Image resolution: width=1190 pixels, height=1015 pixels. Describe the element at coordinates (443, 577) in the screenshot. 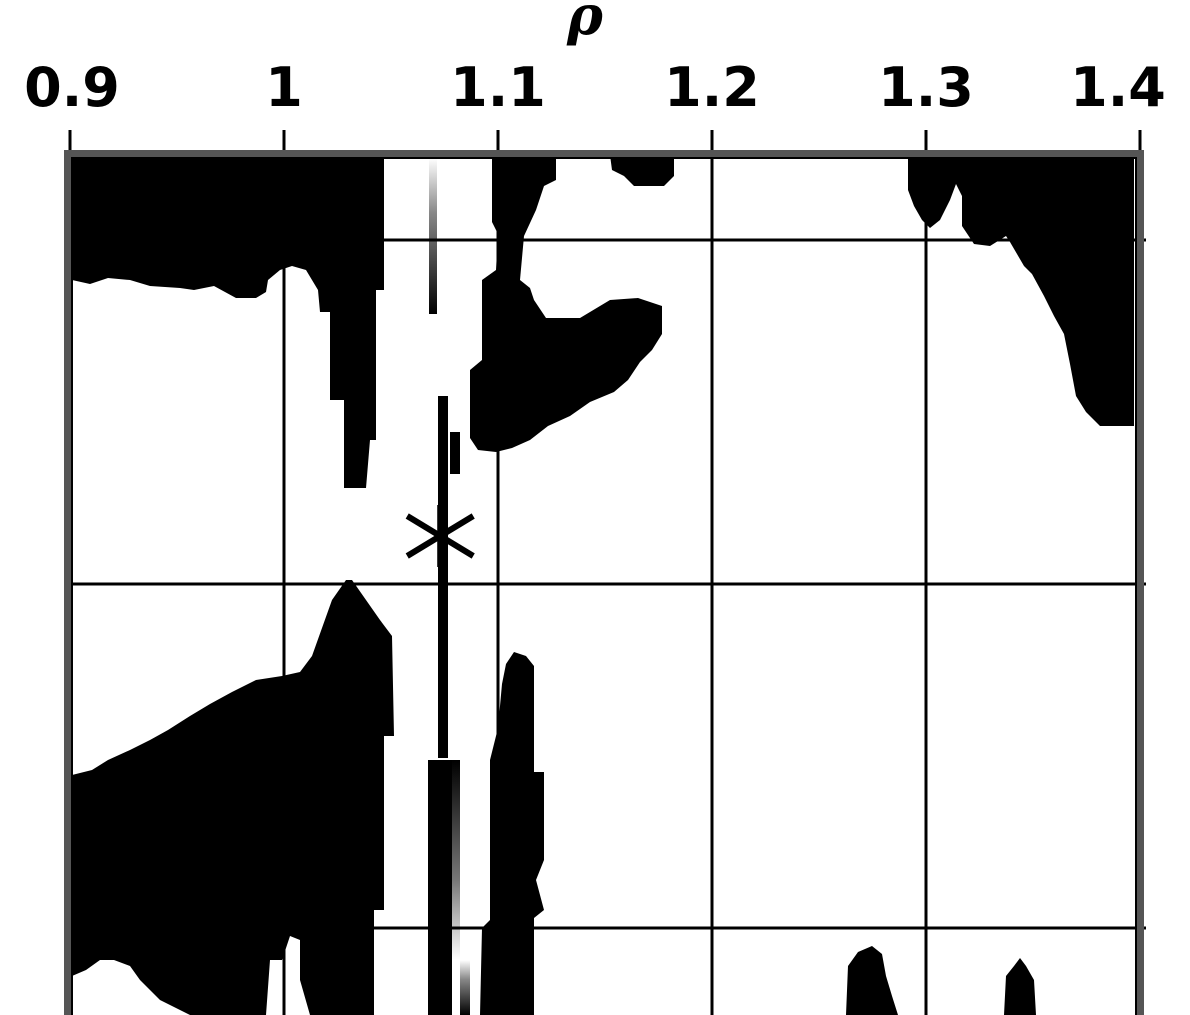

I see `thin-vertical-strip-mid` at that location.